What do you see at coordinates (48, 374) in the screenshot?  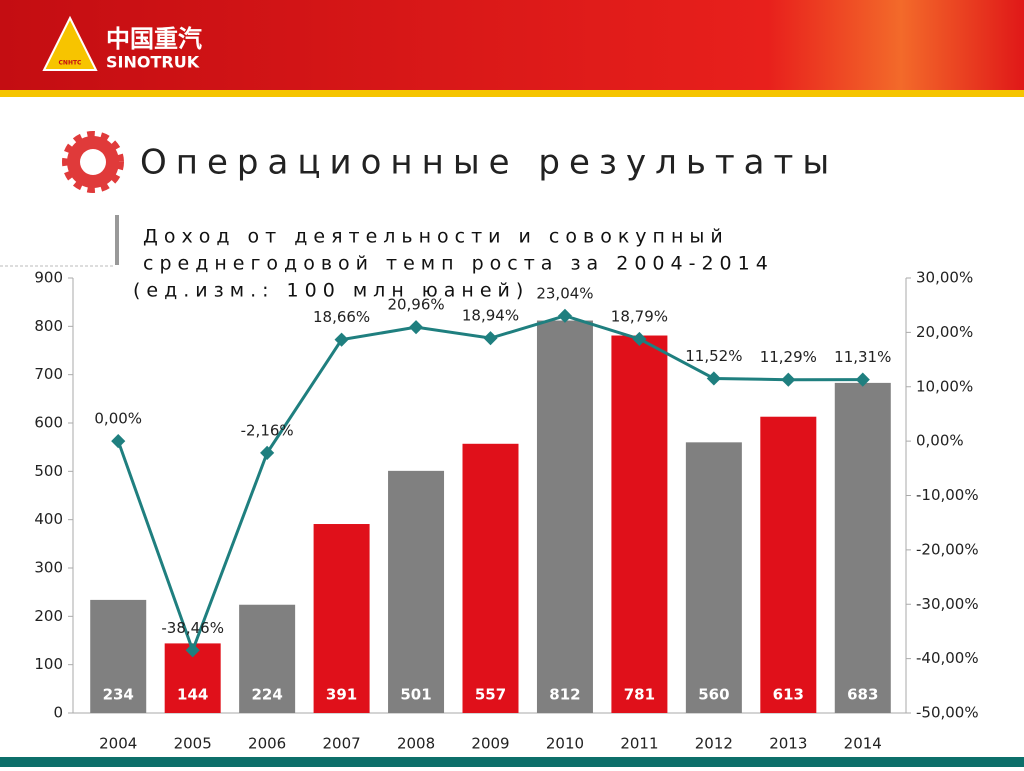 I see `y-tick-label: 700` at bounding box center [48, 374].